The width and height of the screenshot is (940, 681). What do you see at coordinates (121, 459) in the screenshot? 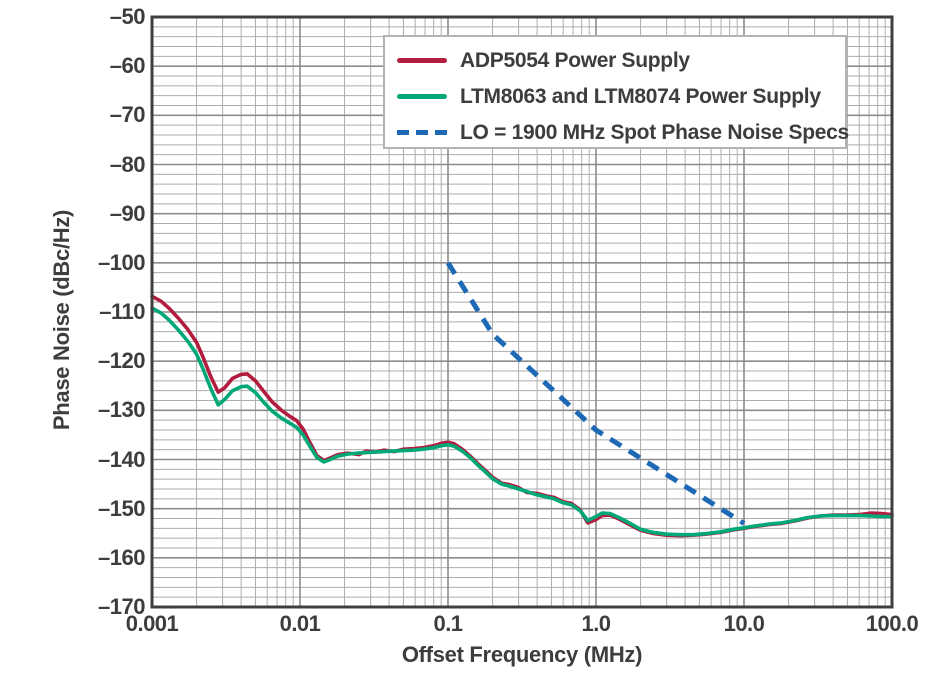
I see `y-tick-label: –140` at bounding box center [121, 459].